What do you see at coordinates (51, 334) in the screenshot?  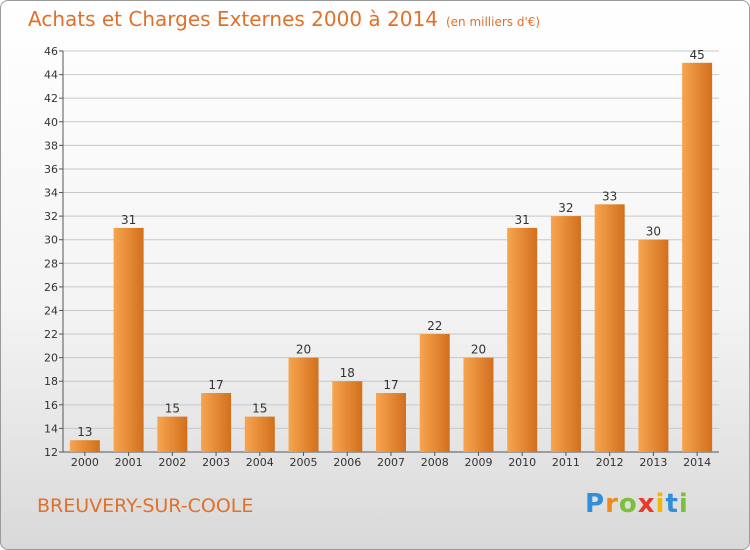 I see `y-tick-label: 22` at bounding box center [51, 334].